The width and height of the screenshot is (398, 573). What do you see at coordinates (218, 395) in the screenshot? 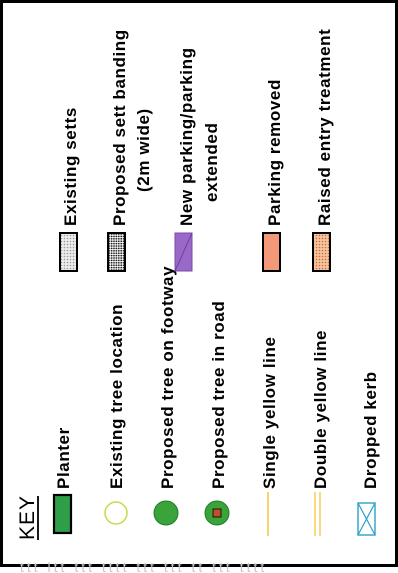
I see `label-proposed-tree-road: Proposed tree in road` at bounding box center [218, 395].